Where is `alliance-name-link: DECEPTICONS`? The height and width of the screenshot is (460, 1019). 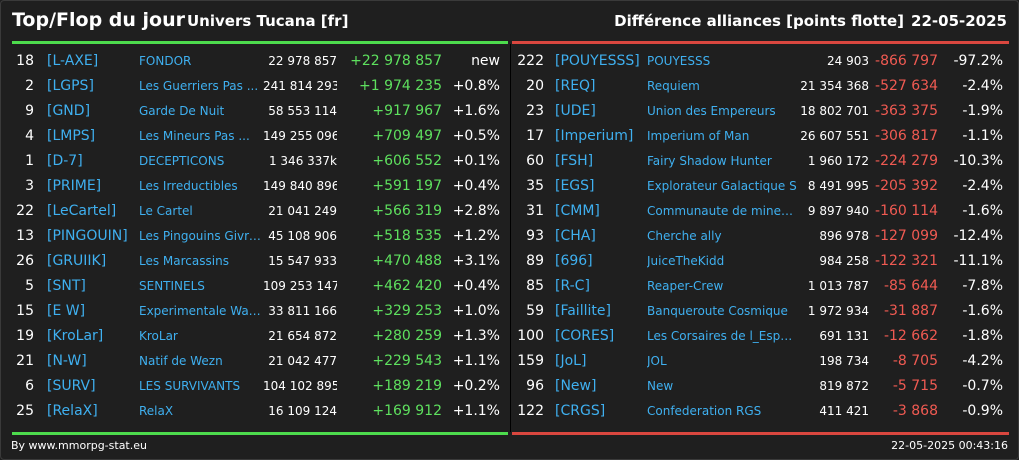 alliance-name-link: DECEPTICONS is located at coordinates (182, 161).